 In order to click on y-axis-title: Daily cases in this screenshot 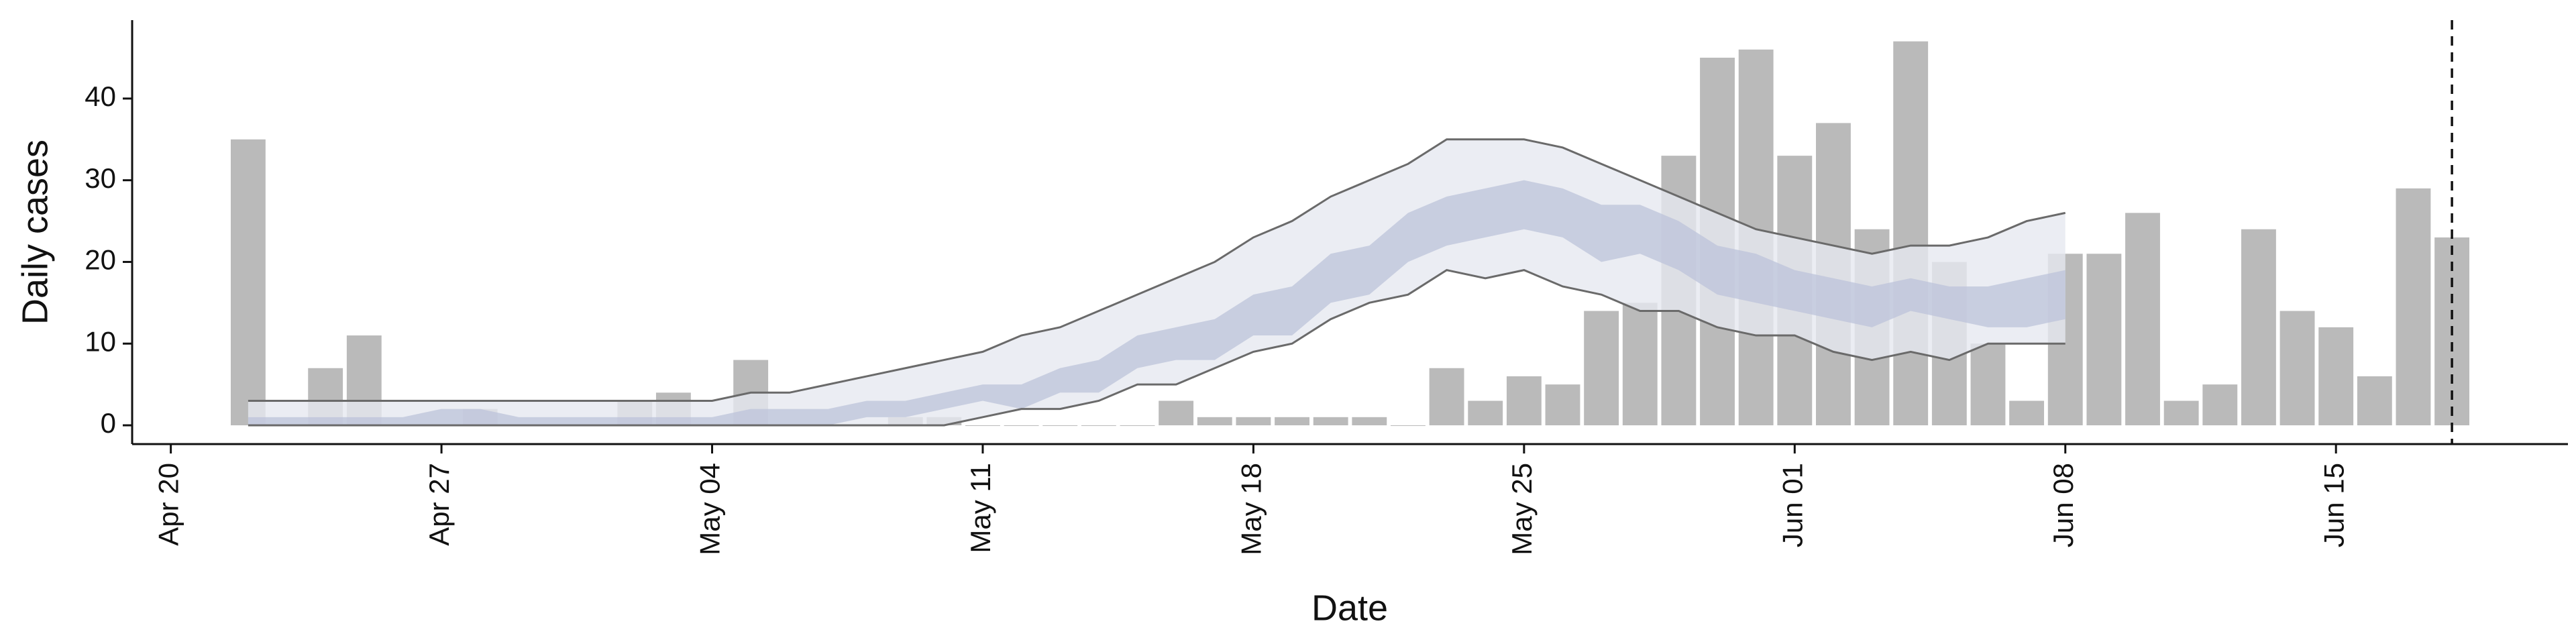, I will do `click(35, 232)`.